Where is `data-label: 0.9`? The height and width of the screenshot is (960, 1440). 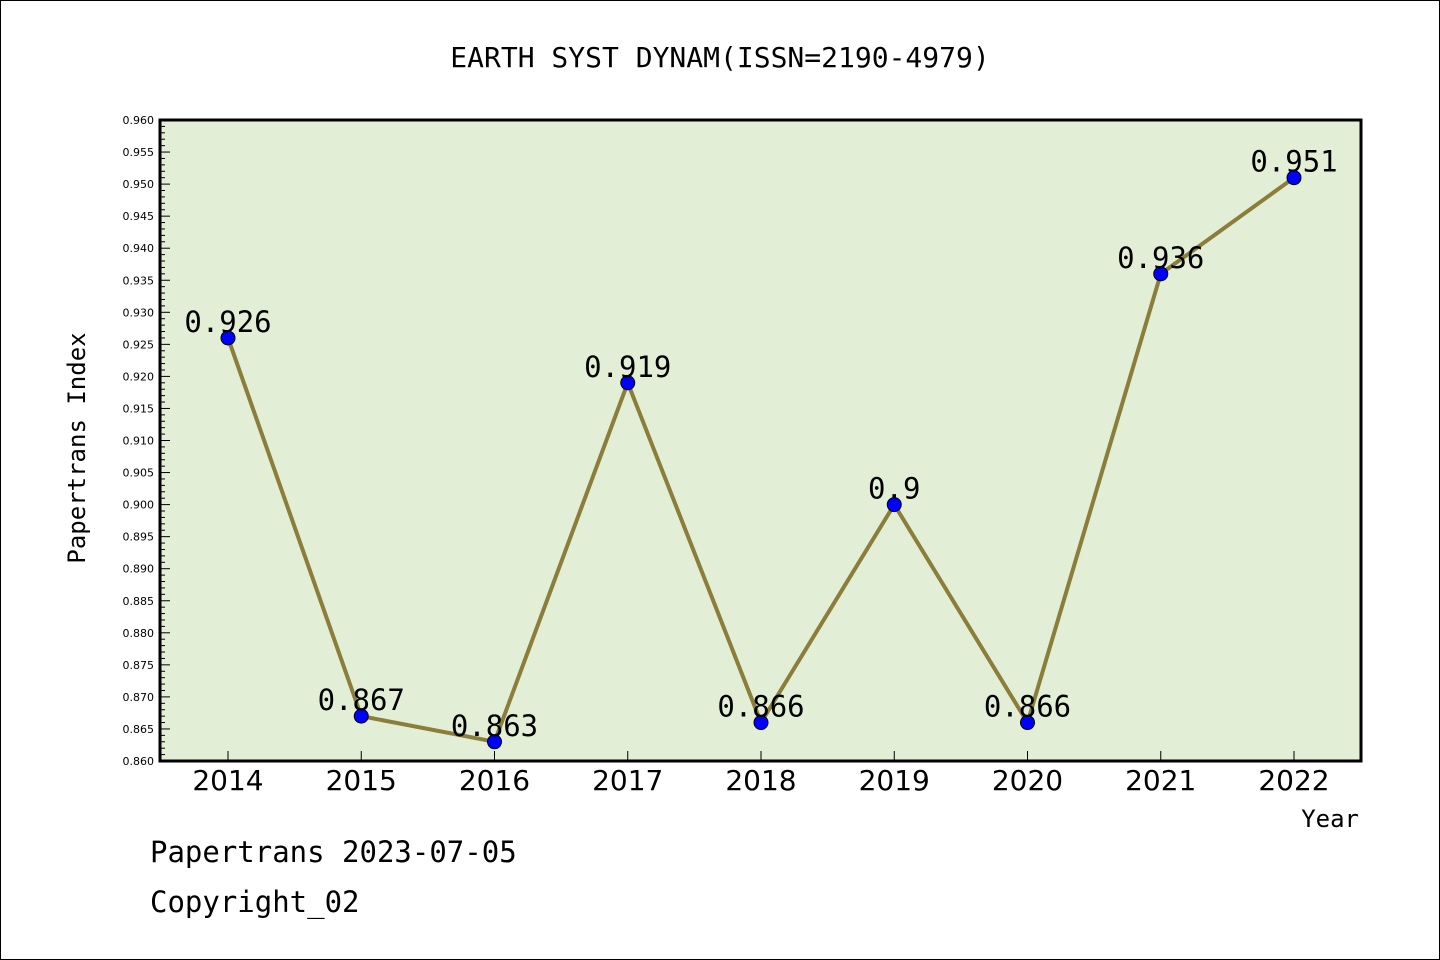 data-label: 0.9 is located at coordinates (894, 489).